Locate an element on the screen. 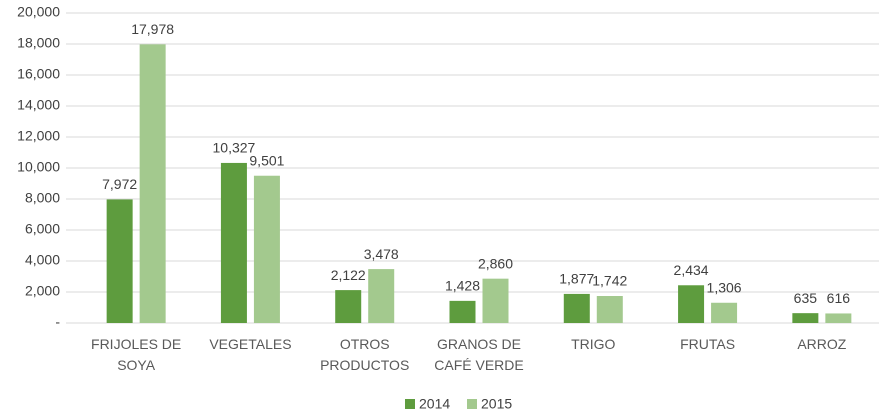  y-tick-label: 20,000 is located at coordinates (38, 12).